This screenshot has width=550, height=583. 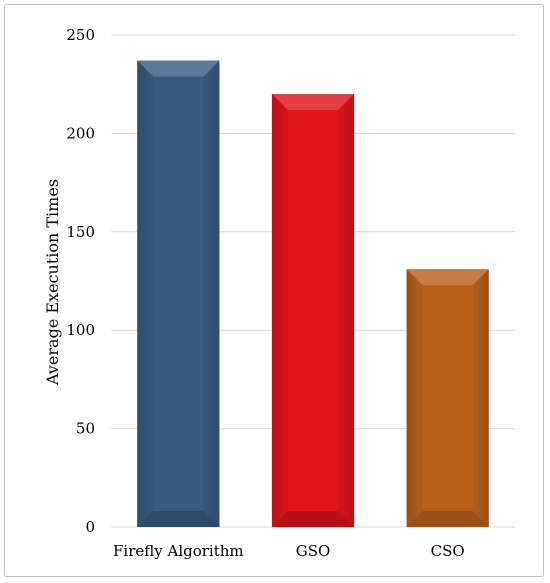 I want to click on y-tick-label: 150, so click(x=80, y=232).